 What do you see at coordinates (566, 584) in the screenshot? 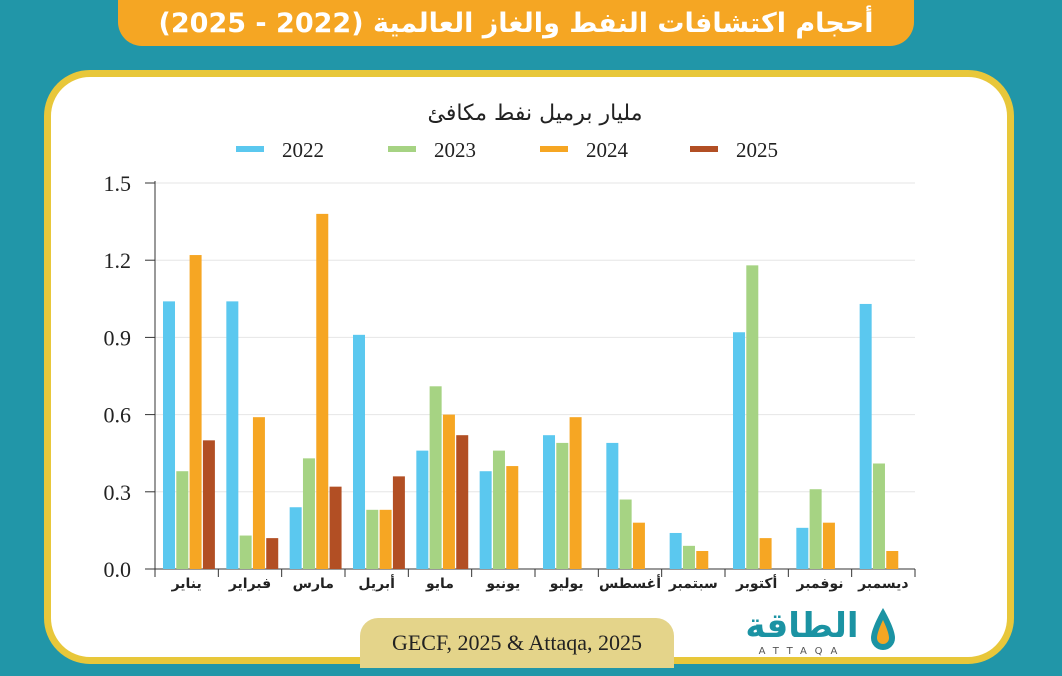
I see `x-tick-label: يوليو` at bounding box center [566, 584].